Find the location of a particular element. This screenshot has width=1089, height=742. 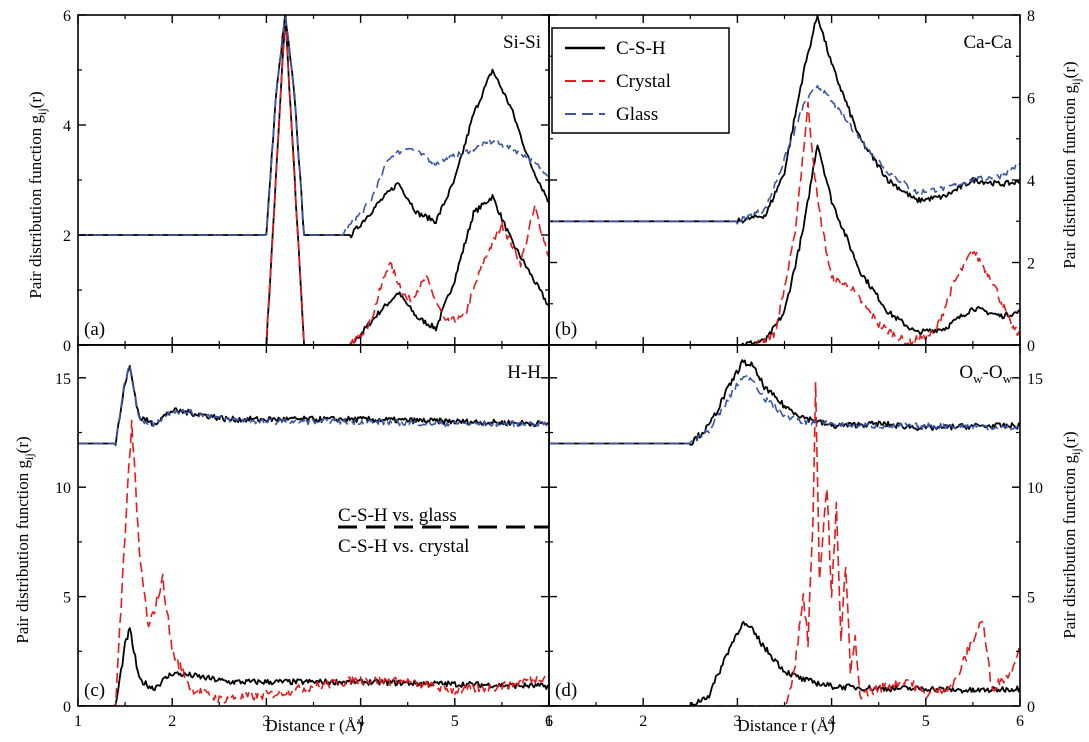

y-axis-label-sub: ij is located at coordinates (42, 111).